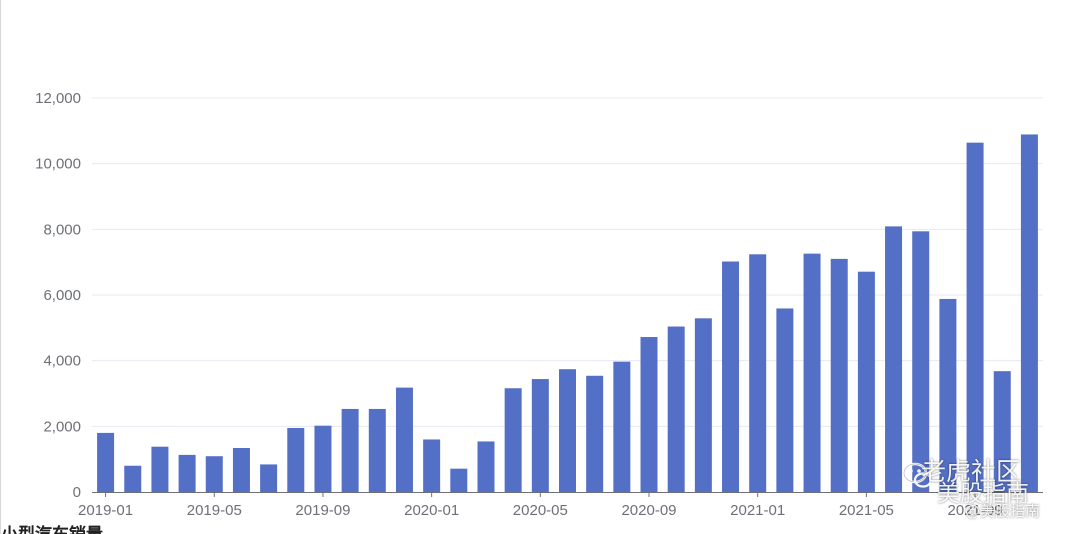 The image size is (1080, 534). What do you see at coordinates (77, 492) in the screenshot?
I see `y-tick-label: 0` at bounding box center [77, 492].